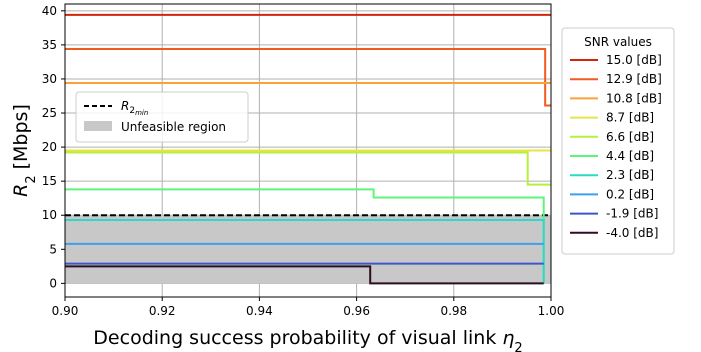 Image resolution: width=701 pixels, height=352 pixels. What do you see at coordinates (356, 311) in the screenshot?
I see `x-tick-label: 0.96` at bounding box center [356, 311].